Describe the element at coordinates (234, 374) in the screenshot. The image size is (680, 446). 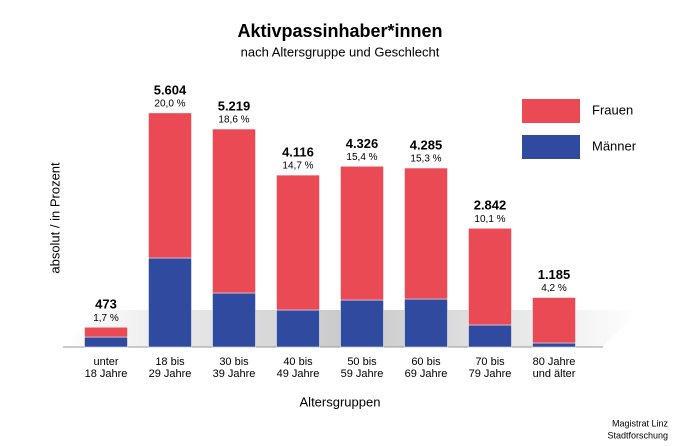
I see `x-tick-label: 39 Jahre` at that location.